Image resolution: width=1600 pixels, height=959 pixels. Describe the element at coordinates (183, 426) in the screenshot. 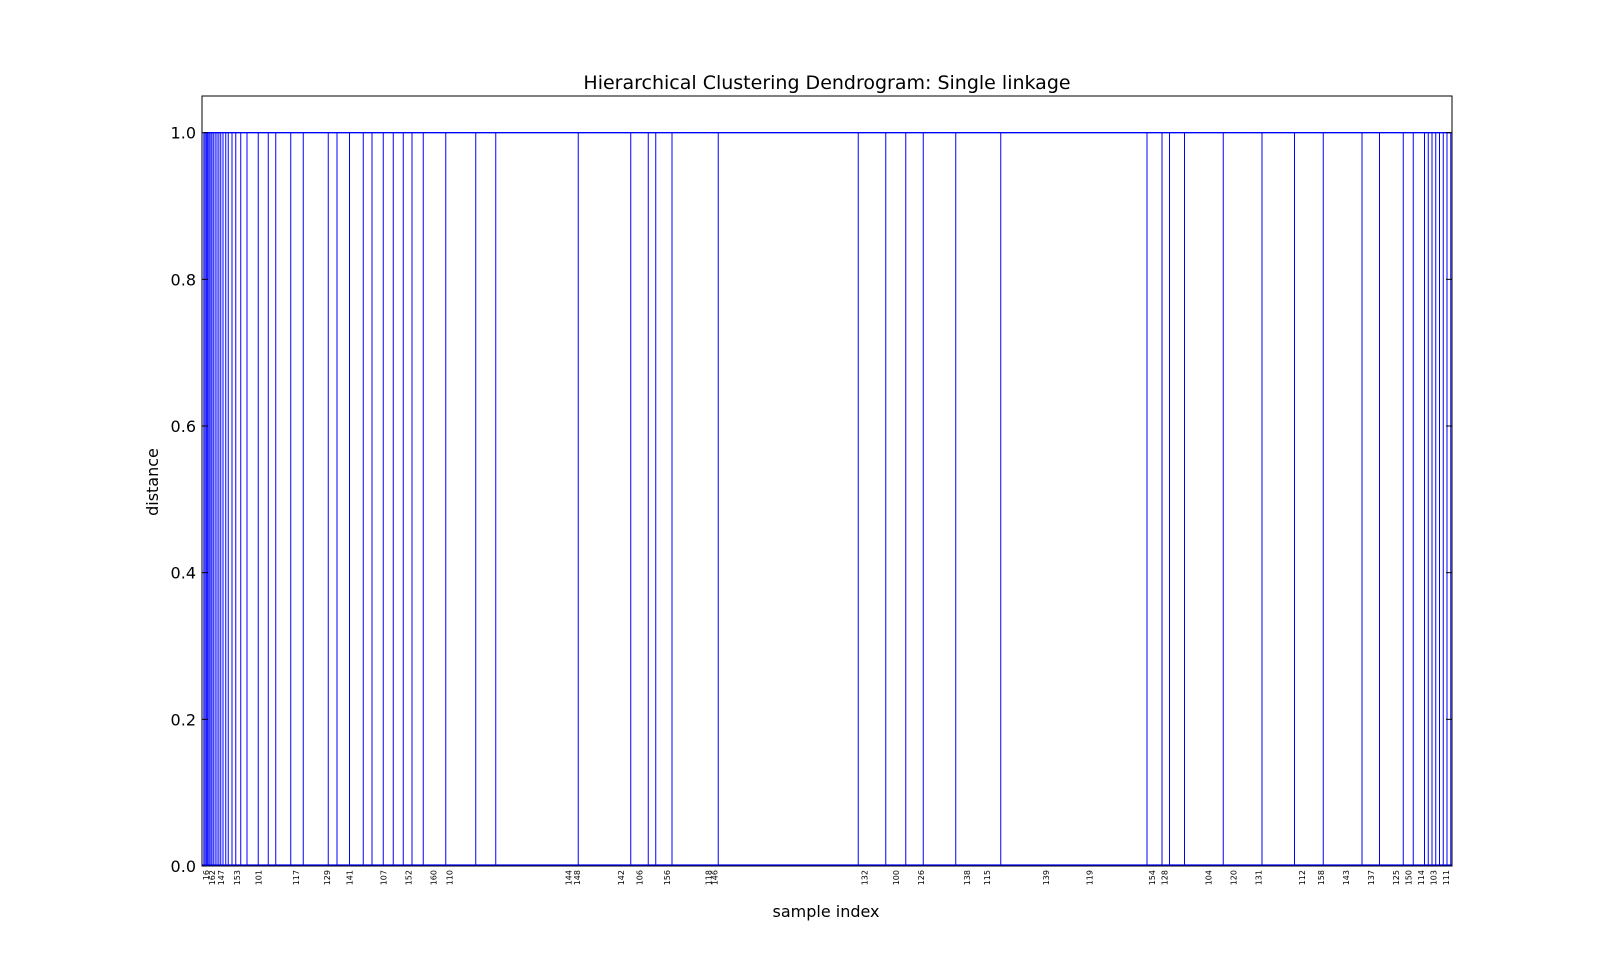

I see `y-tick-label: 0.6` at that location.